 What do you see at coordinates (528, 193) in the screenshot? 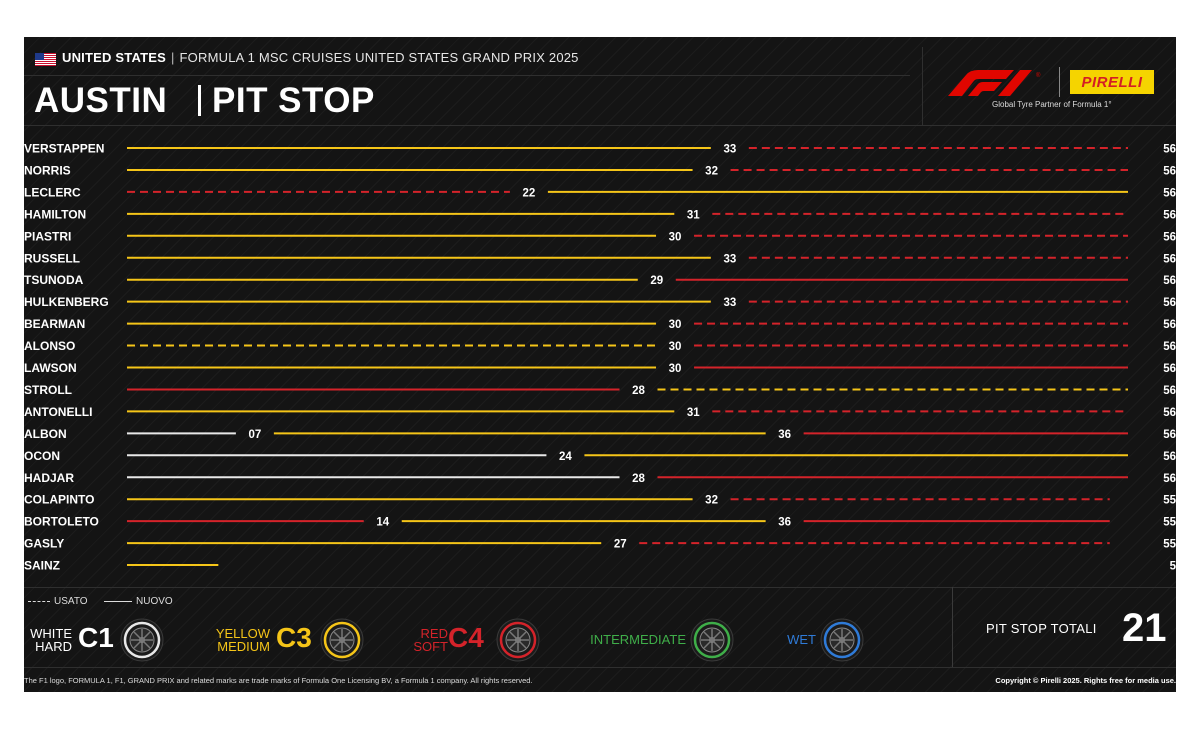
I see `pit-lap-label: 22` at bounding box center [528, 193].